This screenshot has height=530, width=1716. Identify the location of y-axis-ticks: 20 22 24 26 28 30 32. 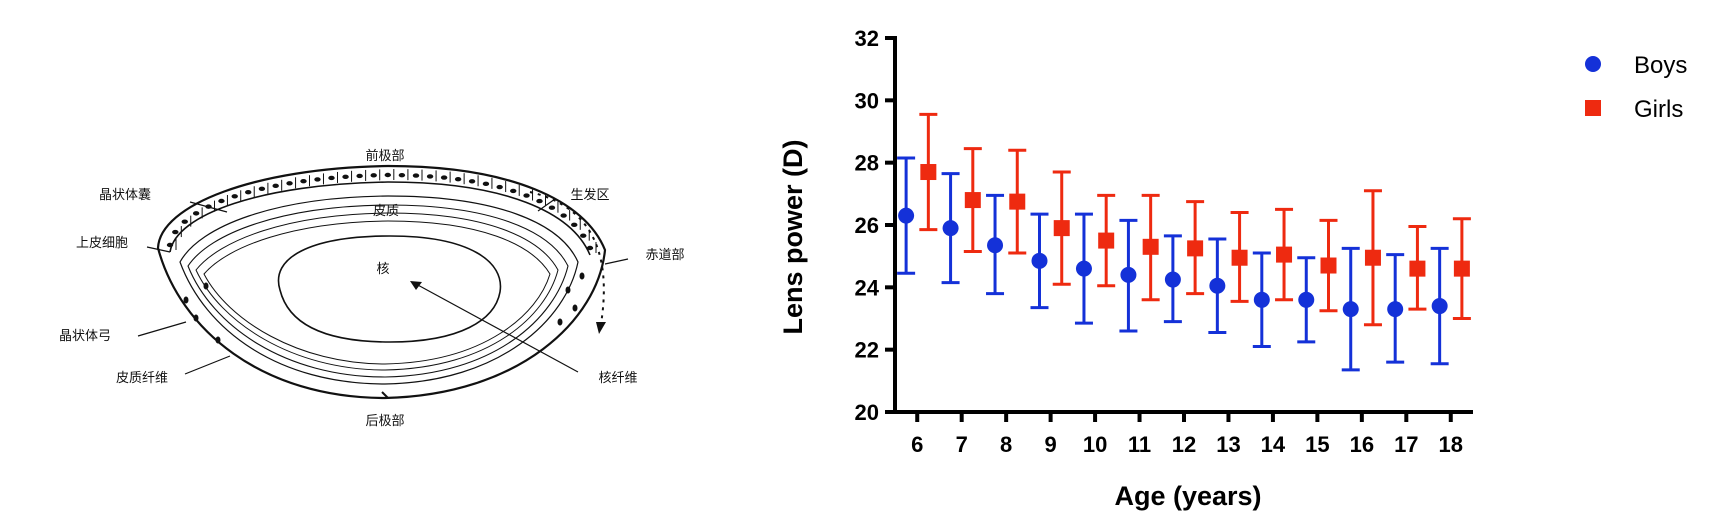
(875, 225).